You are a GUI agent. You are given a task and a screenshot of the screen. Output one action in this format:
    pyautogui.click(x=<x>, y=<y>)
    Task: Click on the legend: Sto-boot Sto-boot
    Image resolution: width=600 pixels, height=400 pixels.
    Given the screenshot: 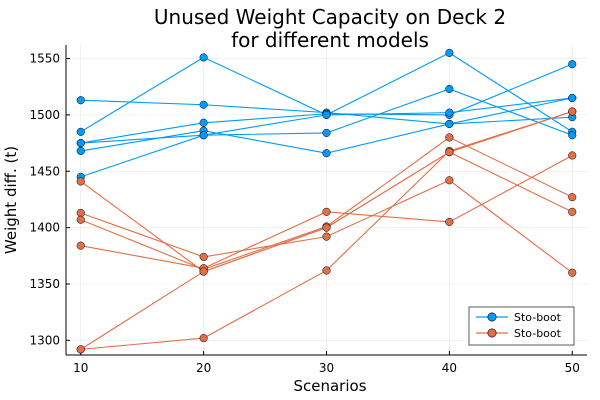 What is the action you would take?
    pyautogui.click(x=521, y=326)
    